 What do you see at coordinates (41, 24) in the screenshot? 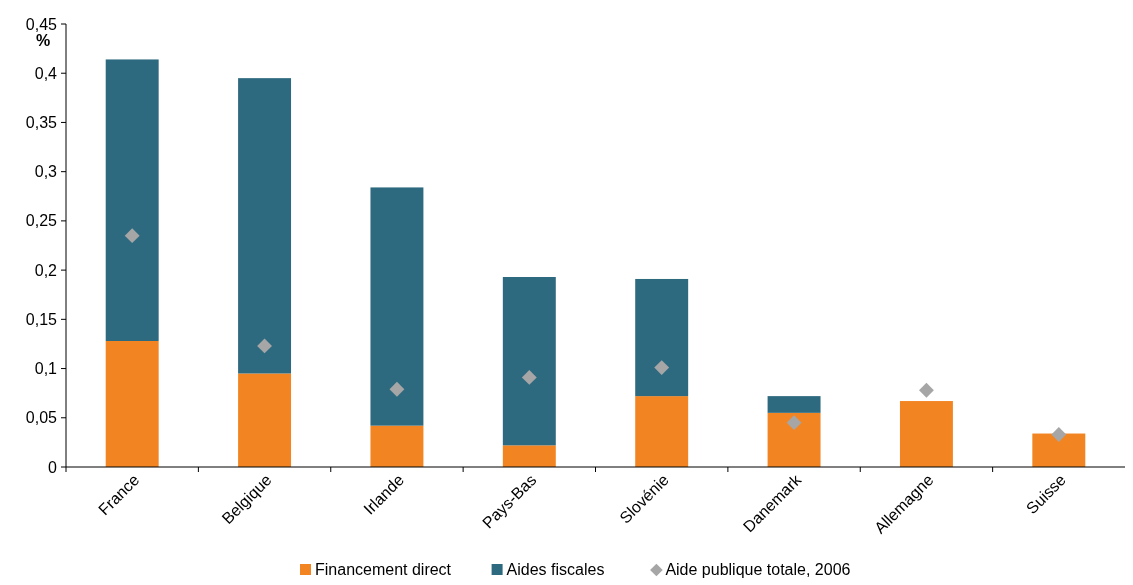
I see `y-tick-label: 0,45` at bounding box center [41, 24].